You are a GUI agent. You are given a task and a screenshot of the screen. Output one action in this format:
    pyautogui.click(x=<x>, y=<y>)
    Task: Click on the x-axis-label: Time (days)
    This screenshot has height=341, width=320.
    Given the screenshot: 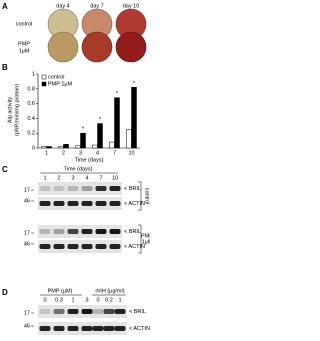 What is the action you would take?
    pyautogui.click(x=89, y=160)
    